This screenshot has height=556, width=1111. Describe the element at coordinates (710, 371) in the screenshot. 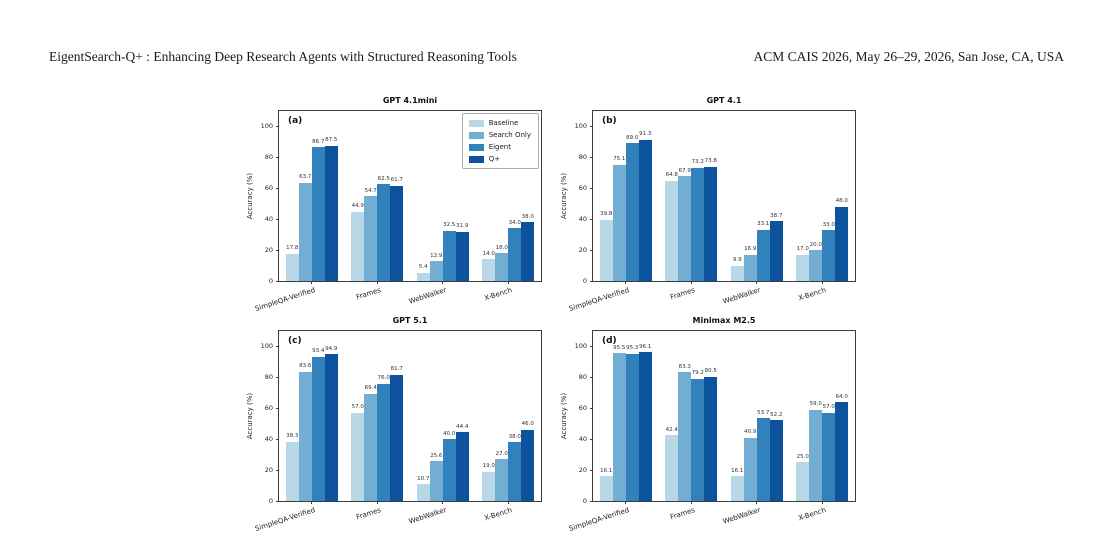

I see `bar-value-label: 80.5` at that location.